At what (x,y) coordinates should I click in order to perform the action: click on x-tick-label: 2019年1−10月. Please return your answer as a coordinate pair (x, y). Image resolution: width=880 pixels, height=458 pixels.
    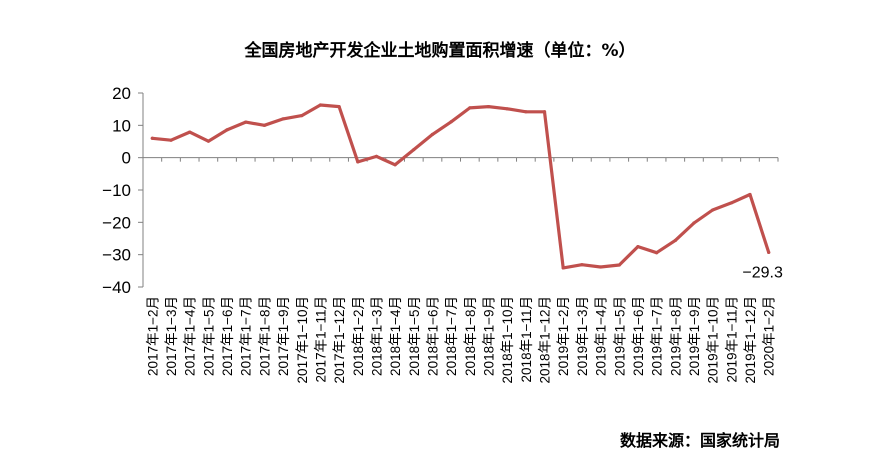
    Looking at the image, I should click on (713, 339).